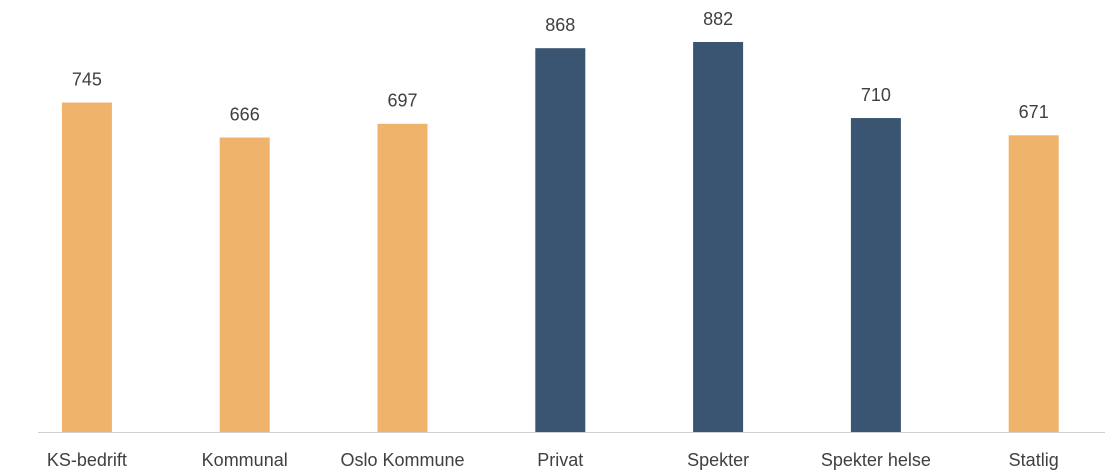 The image size is (1105, 472). What do you see at coordinates (245, 114) in the screenshot?
I see `value-label: 666` at bounding box center [245, 114].